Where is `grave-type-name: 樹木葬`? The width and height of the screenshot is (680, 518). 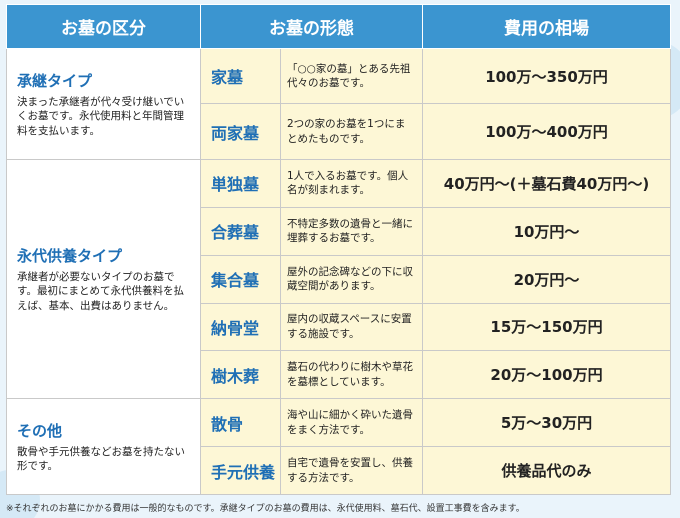 grave-type-name: 樹木葬 is located at coordinates (240, 375).